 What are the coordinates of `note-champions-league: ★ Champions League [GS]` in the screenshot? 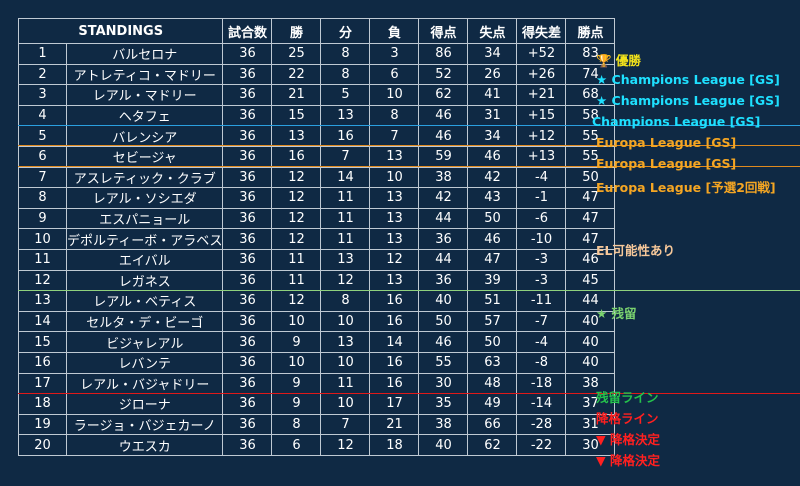 It's located at (688, 79).